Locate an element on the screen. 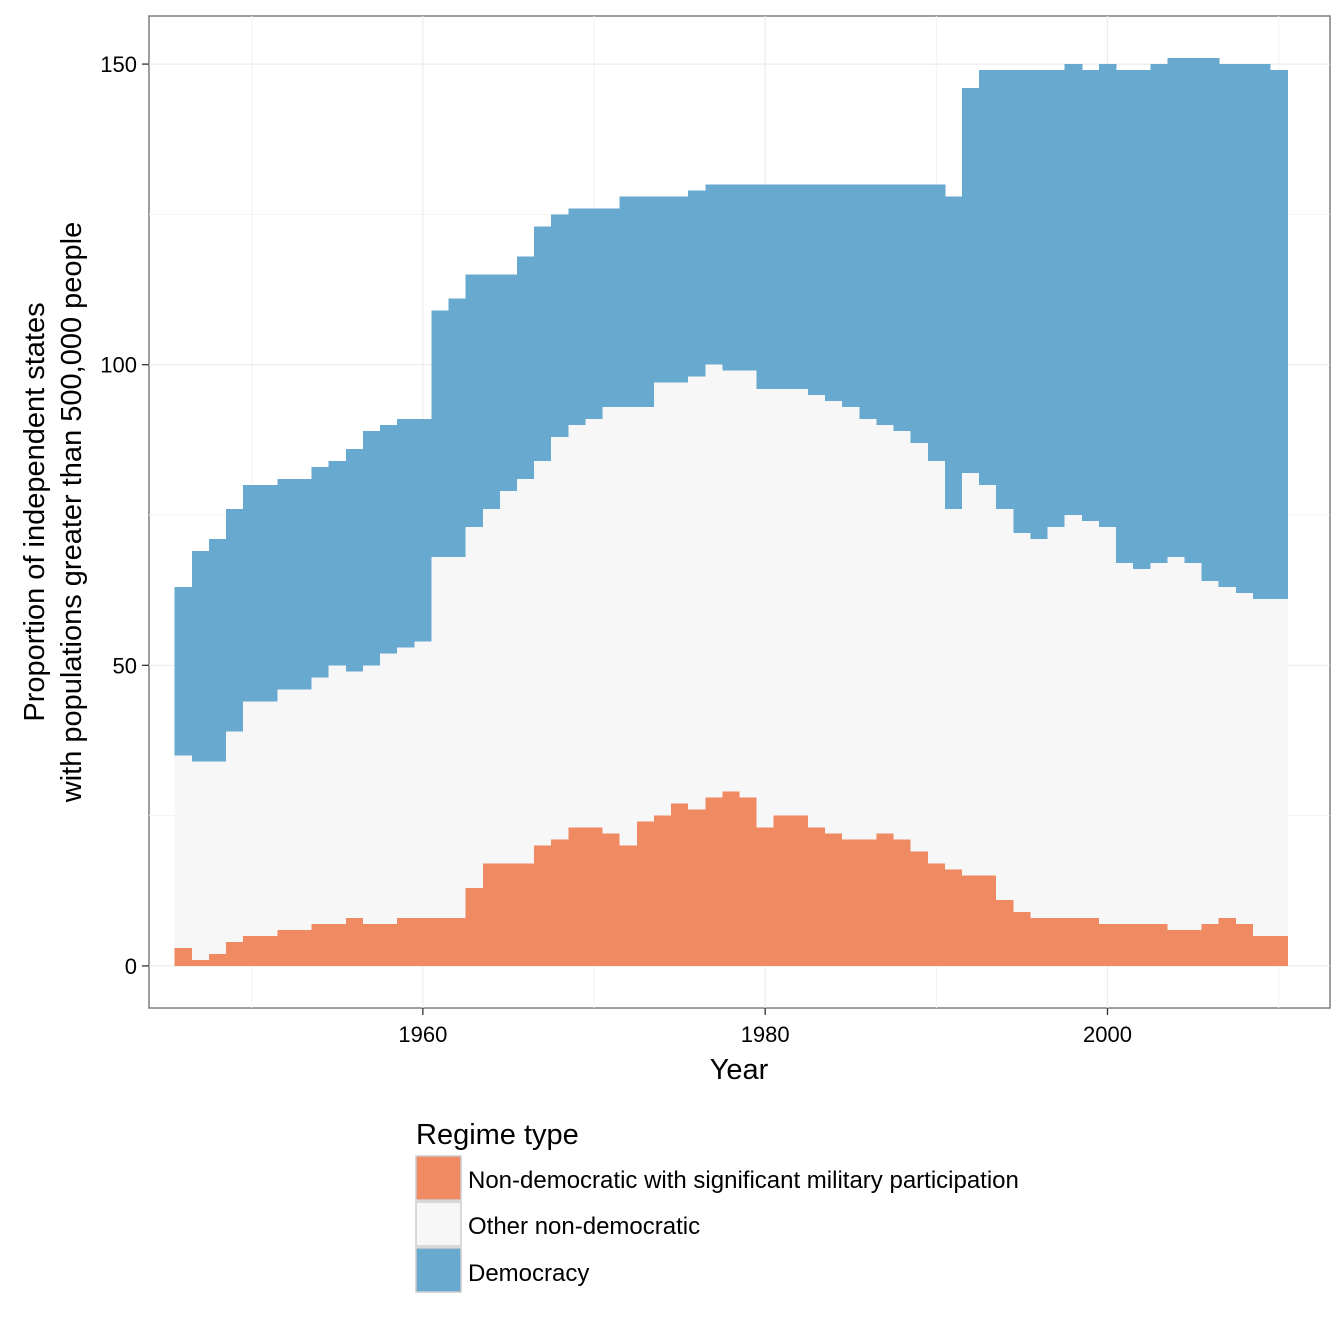  y-tick-label: 0 is located at coordinates (131, 966).